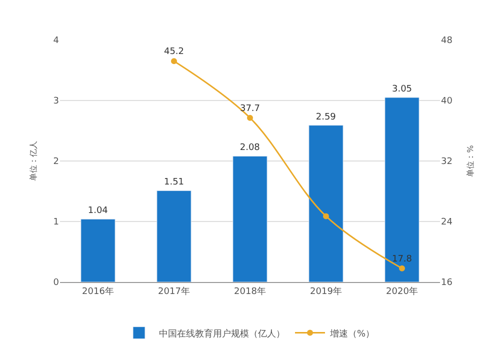 The width and height of the screenshot is (500, 362). What do you see at coordinates (56, 41) in the screenshot?
I see `y-tick-label: 4` at bounding box center [56, 41].